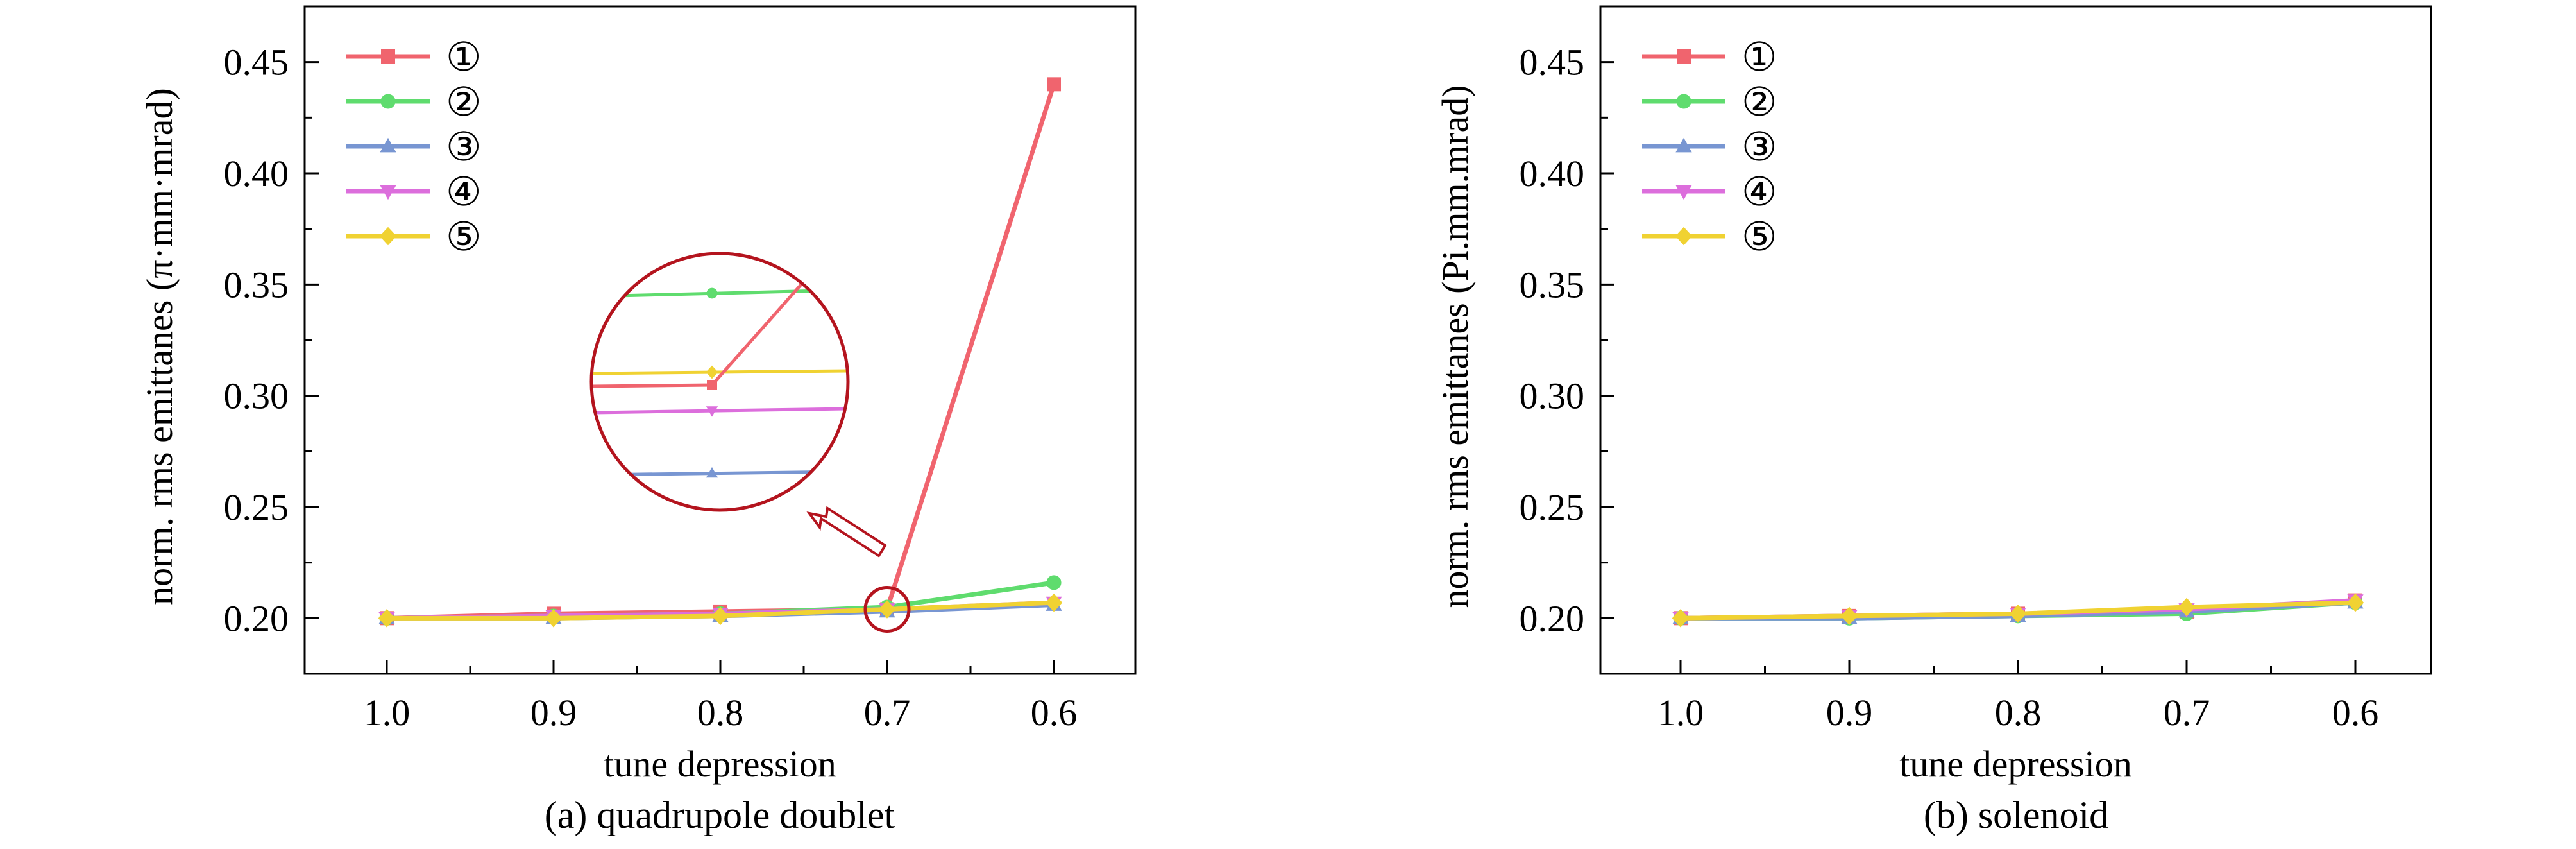  Describe the element at coordinates (2016, 815) in the screenshot. I see `panel-caption: (b) solenoid` at that location.